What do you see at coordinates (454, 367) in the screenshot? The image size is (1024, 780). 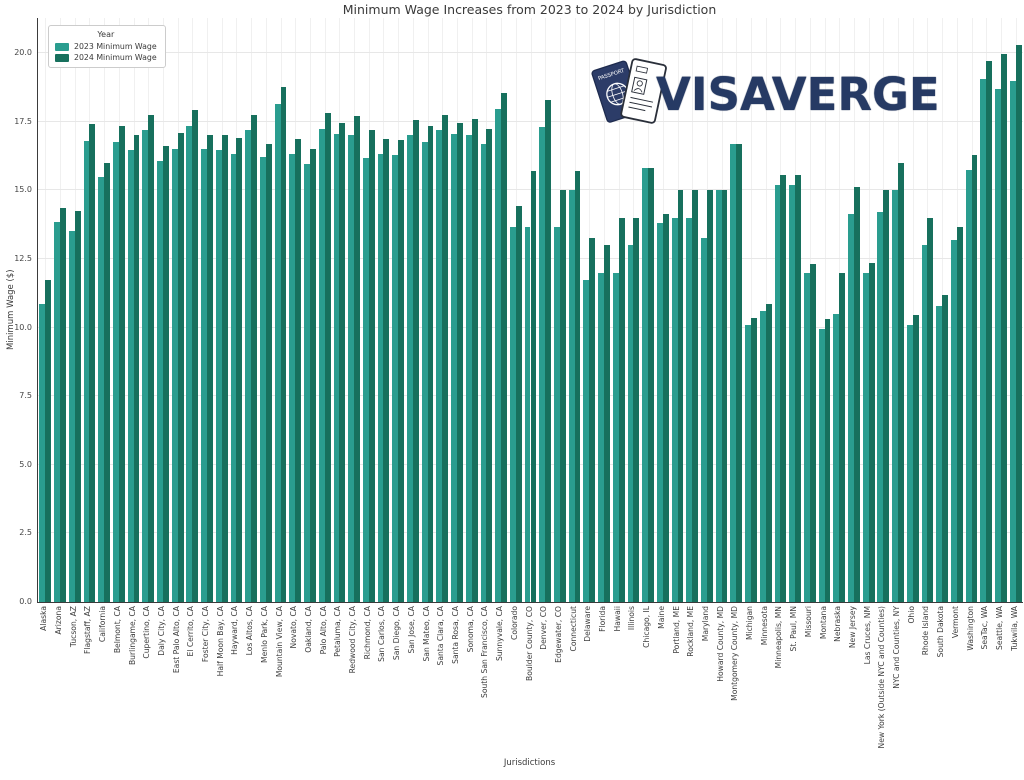 I see `bar-2023-Santa Rosa, CA` at bounding box center [454, 367].